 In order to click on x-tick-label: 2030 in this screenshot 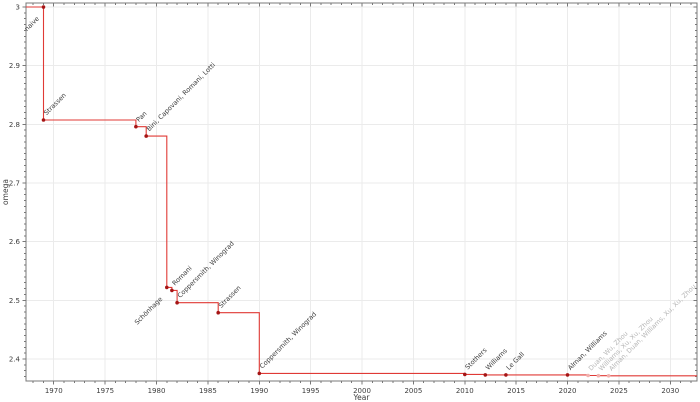, I will do `click(670, 391)`.